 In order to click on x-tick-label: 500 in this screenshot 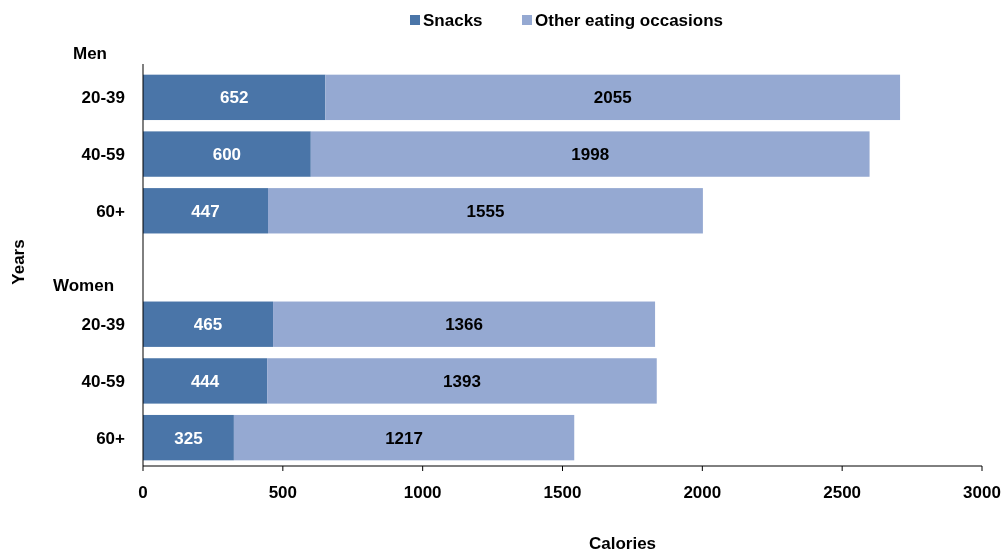, I will do `click(283, 492)`.